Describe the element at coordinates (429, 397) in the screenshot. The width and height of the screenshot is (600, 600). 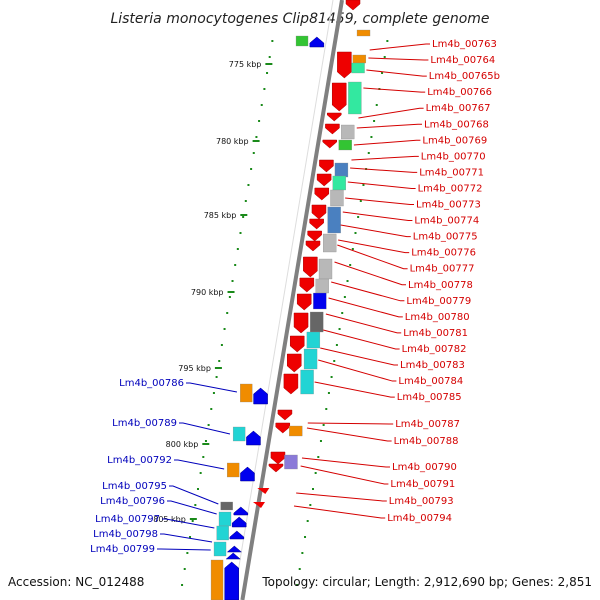
I see `gene-label-plus: Lm4b_00785` at that location.